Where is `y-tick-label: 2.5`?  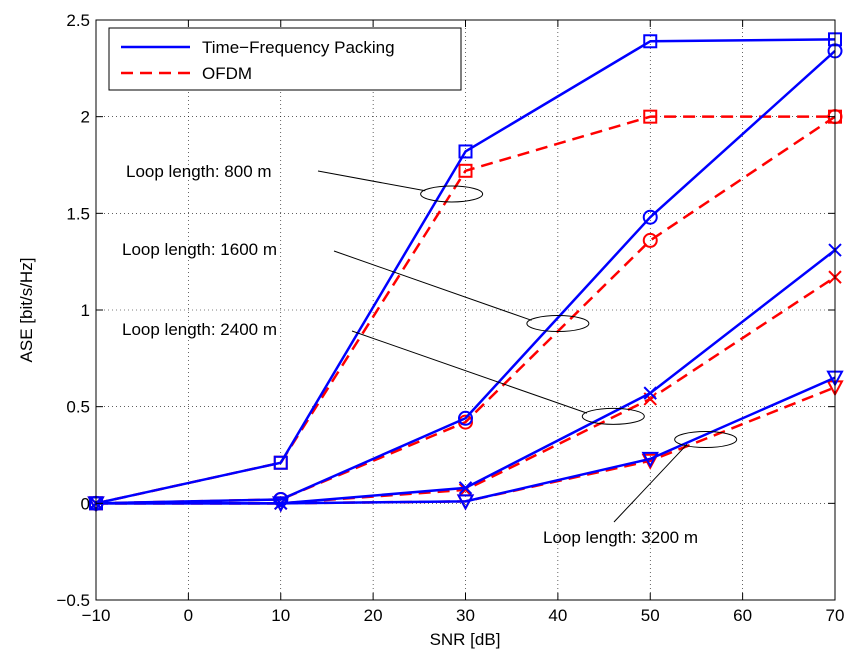 y-tick-label: 2.5 is located at coordinates (78, 20).